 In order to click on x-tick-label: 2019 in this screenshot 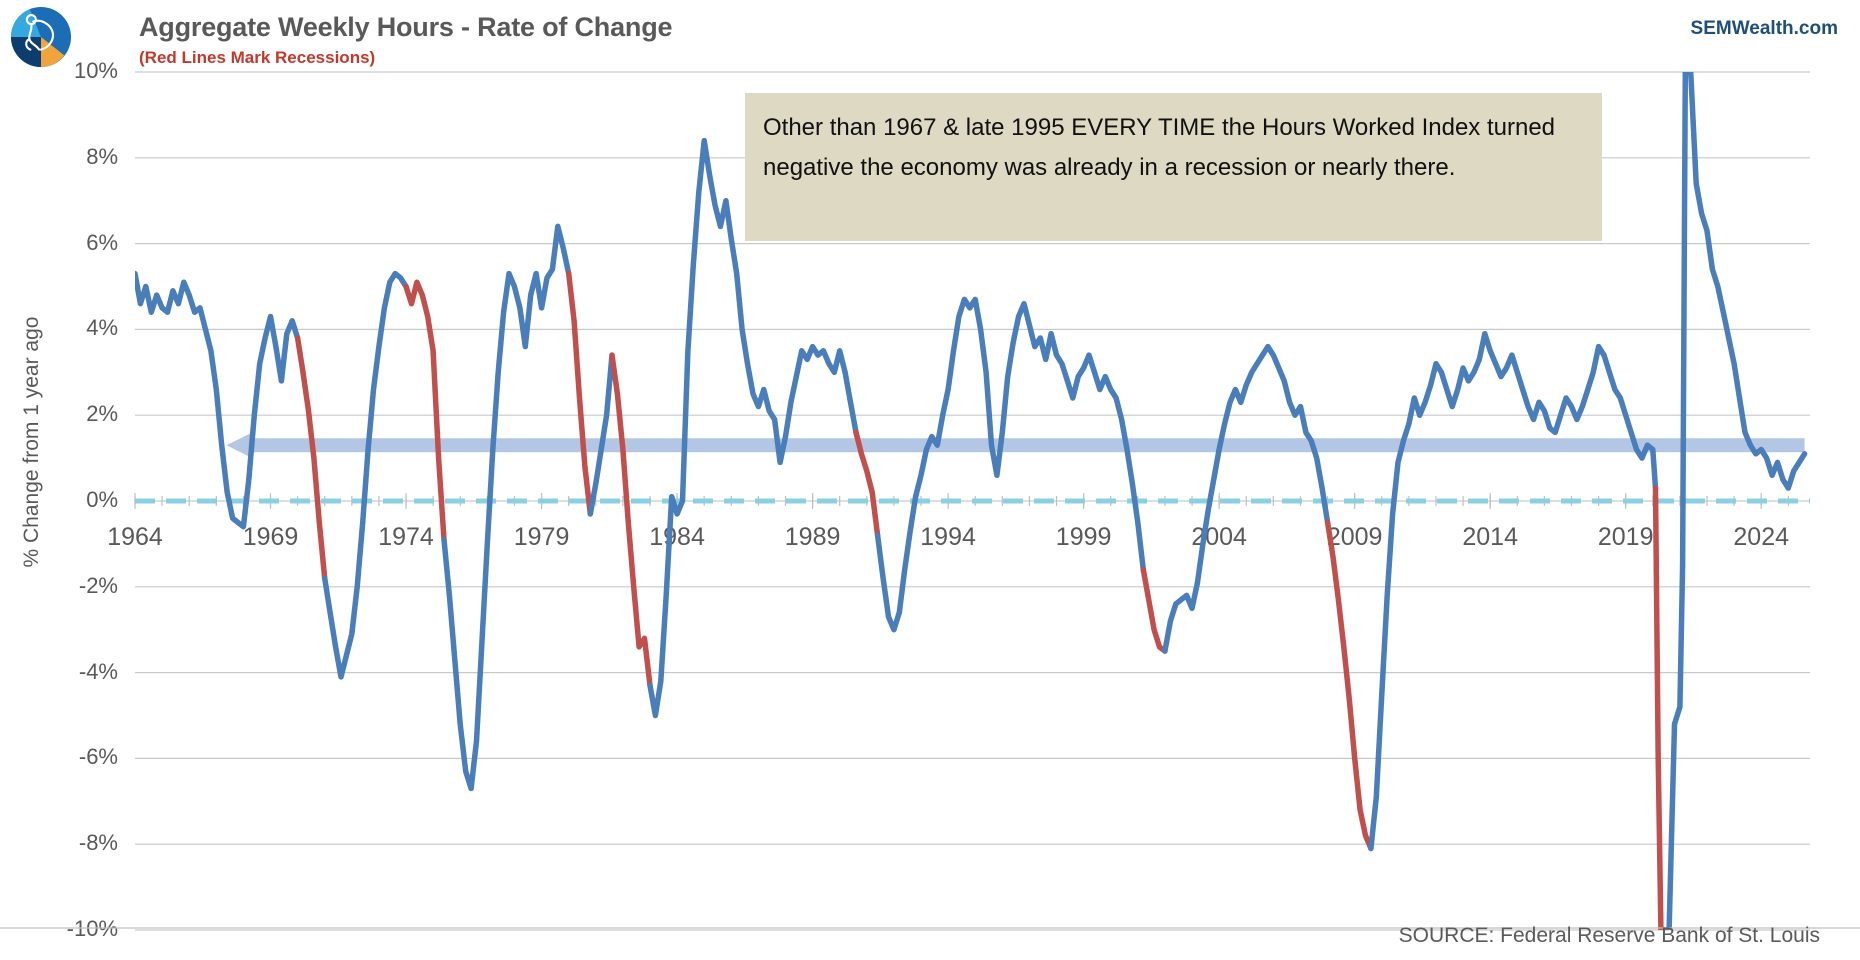, I will do `click(1625, 537)`.